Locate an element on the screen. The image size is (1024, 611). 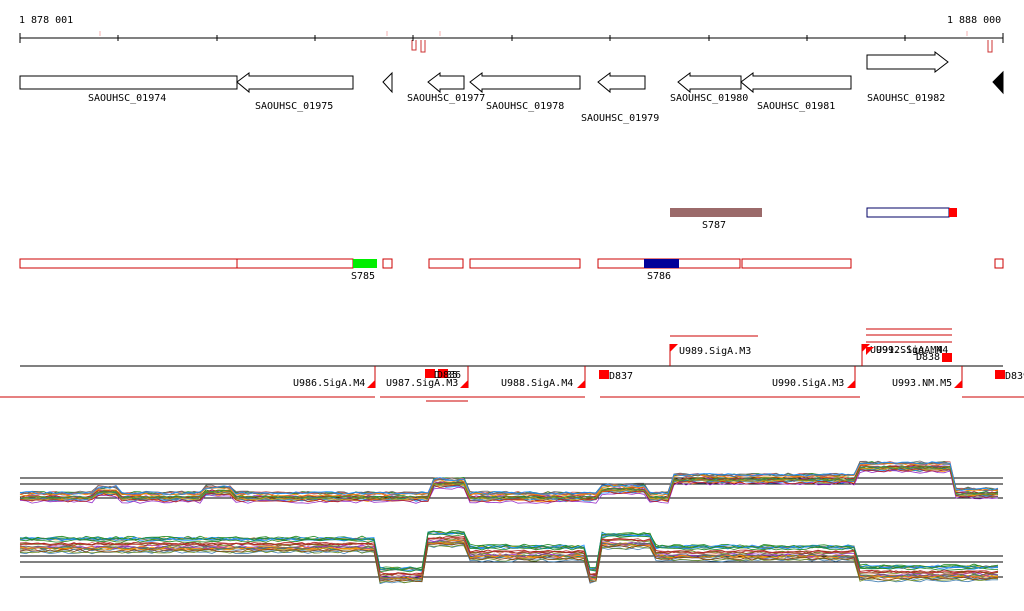
gene-saouhsc-01979: SAOUHSC_01979 is located at coordinates (620, 98).